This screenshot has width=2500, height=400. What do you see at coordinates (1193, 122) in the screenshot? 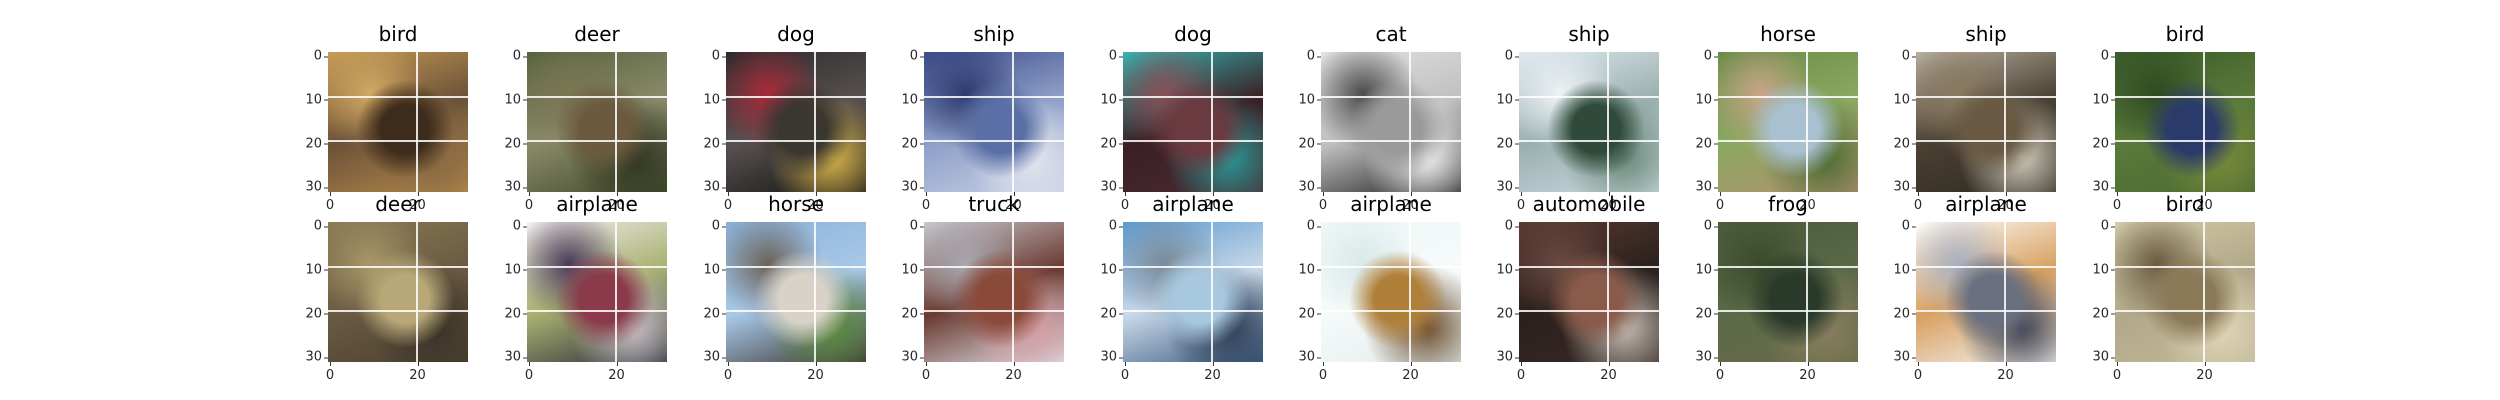
I see `image-panel: dog 0 10 20 30 0 20` at bounding box center [1193, 122].